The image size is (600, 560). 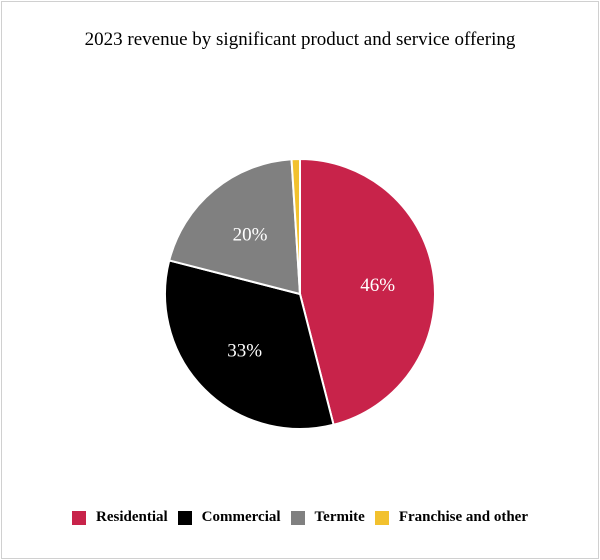 I want to click on data-label: 46%, so click(x=377, y=285).